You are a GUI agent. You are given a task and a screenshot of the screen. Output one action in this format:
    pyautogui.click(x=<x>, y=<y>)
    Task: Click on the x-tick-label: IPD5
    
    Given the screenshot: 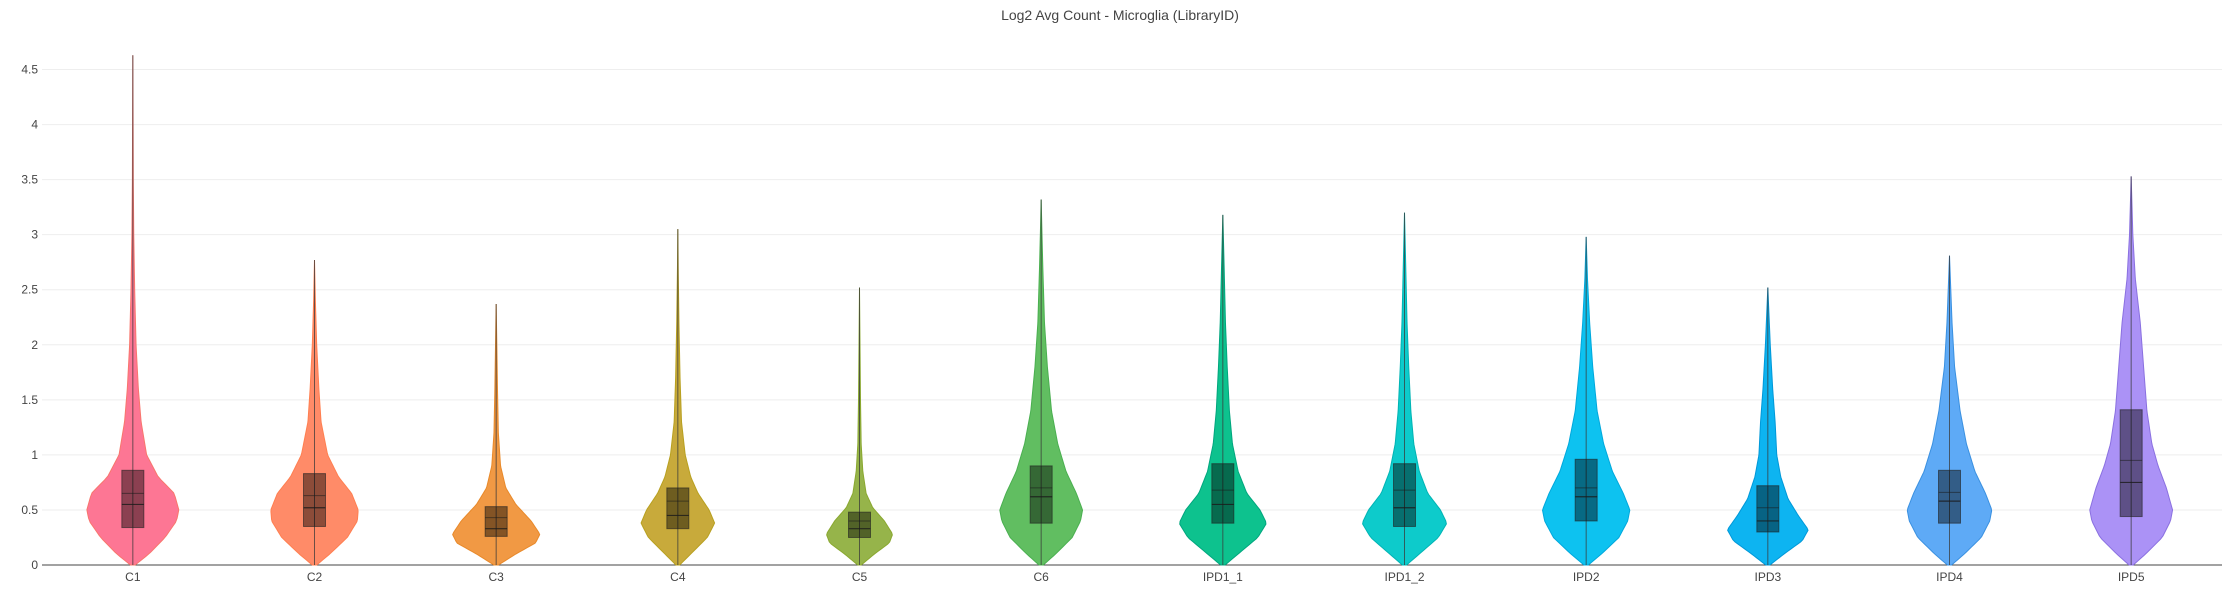 What is the action you would take?
    pyautogui.click(x=2131, y=577)
    